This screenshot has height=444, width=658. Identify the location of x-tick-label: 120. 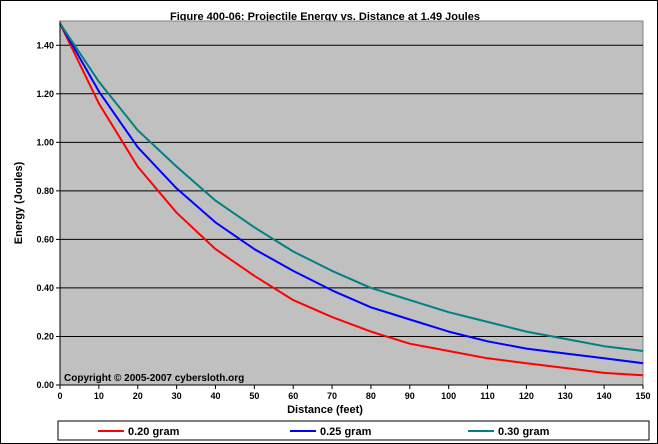
(526, 396).